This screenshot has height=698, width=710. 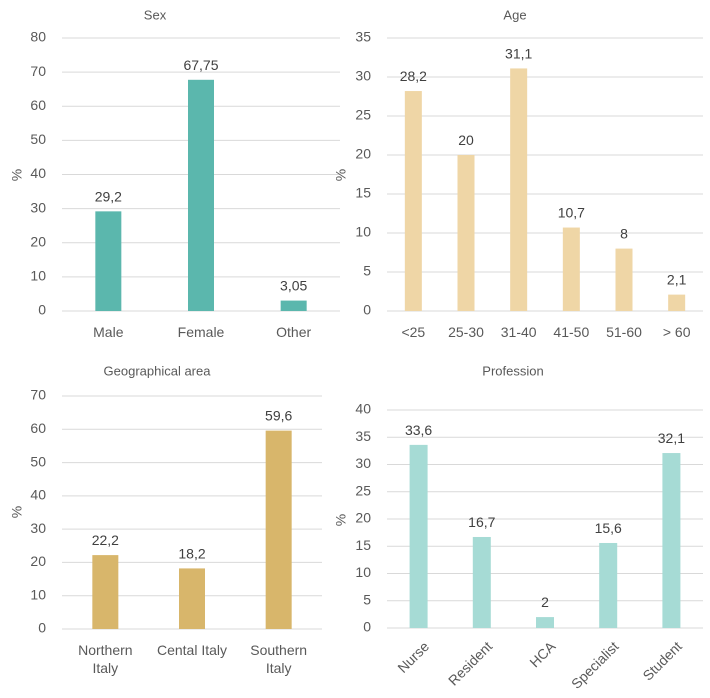 I want to click on data-label: 18,2, so click(x=191, y=553).